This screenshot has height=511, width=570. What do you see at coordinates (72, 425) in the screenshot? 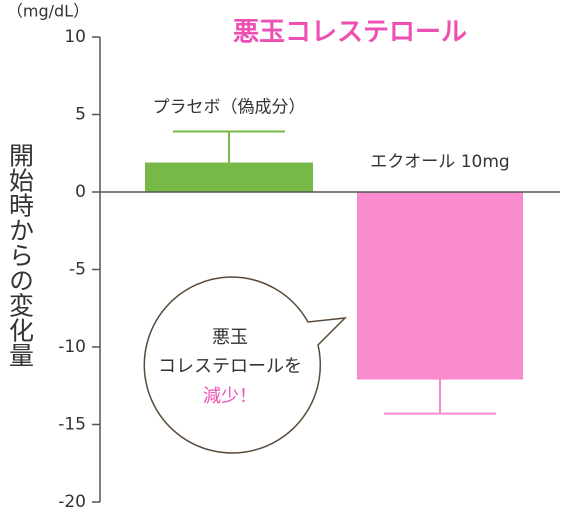
I see `y-tick-label: -15` at bounding box center [72, 425].